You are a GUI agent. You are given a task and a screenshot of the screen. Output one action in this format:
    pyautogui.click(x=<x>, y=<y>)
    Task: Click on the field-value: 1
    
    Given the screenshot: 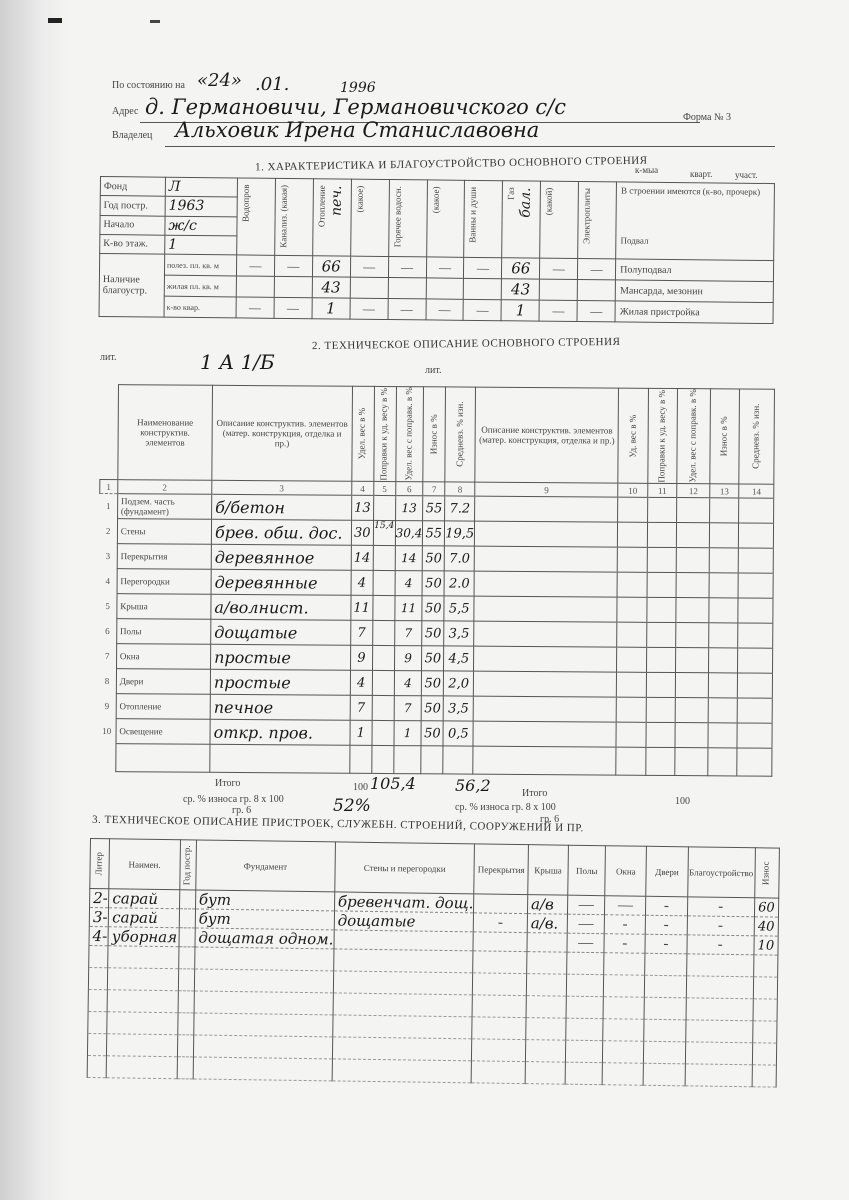 What is the action you would take?
    pyautogui.click(x=200, y=244)
    